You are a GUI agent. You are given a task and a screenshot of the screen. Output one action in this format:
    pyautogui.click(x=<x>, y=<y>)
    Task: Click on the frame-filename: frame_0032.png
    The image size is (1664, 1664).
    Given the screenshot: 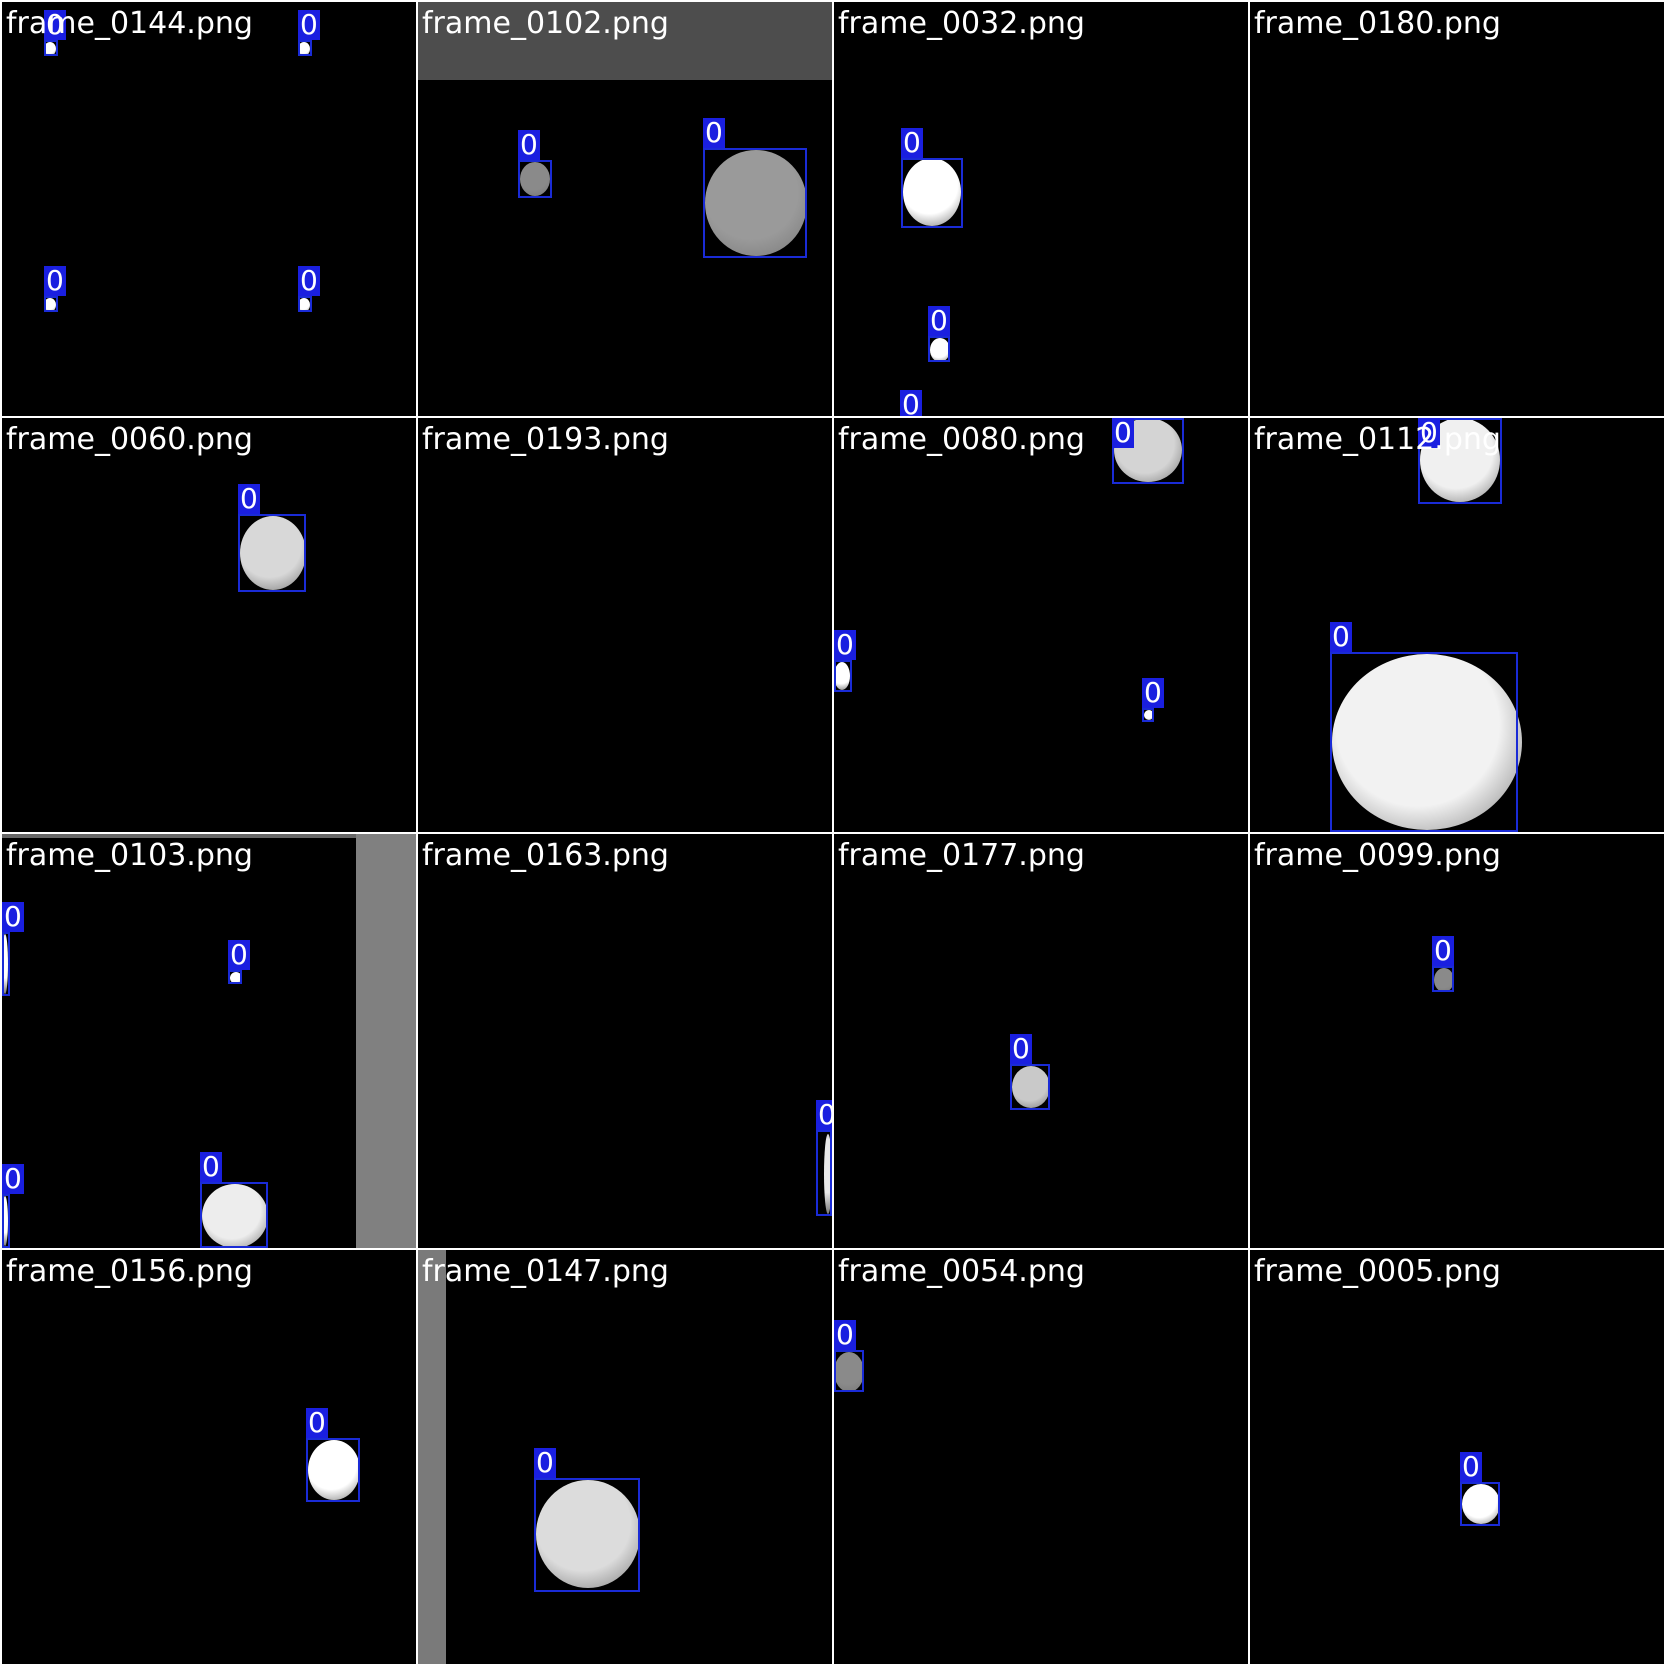 What is the action you would take?
    pyautogui.click(x=961, y=23)
    